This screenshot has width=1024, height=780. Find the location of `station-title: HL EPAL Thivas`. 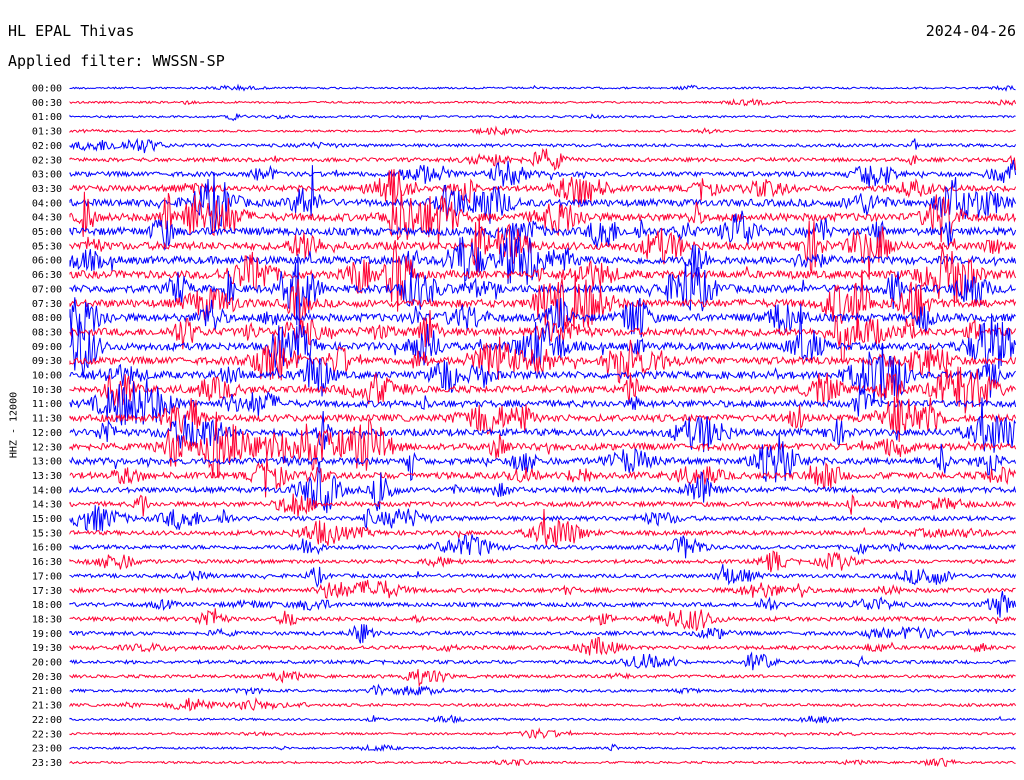

station-title: HL EPAL Thivas is located at coordinates (71, 31).